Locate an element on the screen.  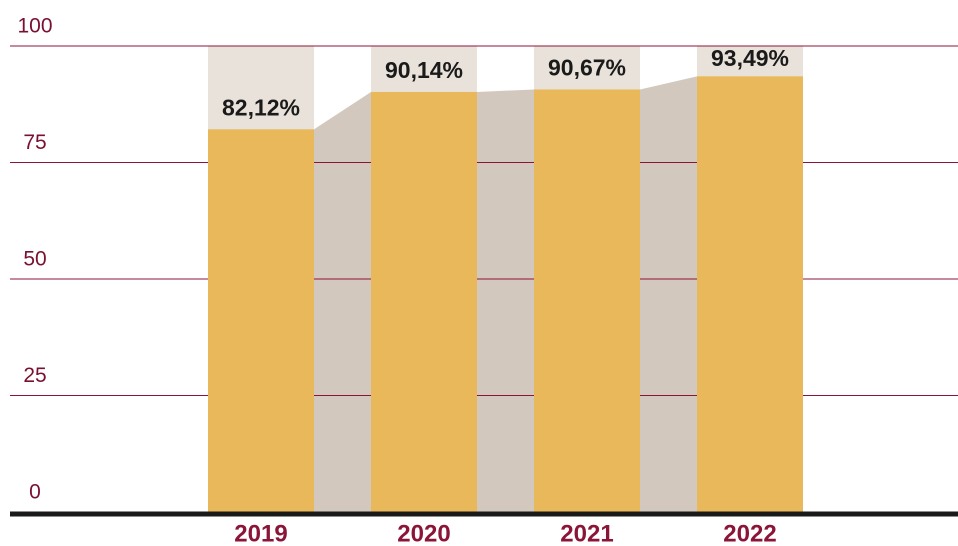
y-tick-label: 0 is located at coordinates (35, 492).